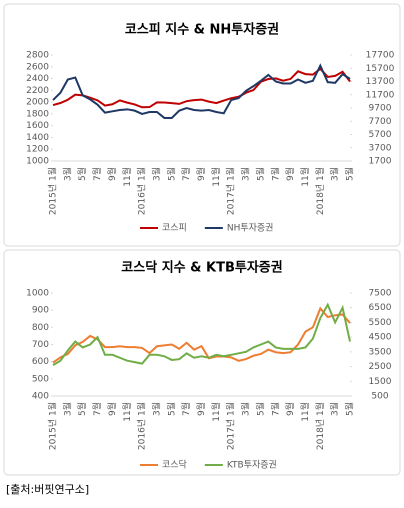 The height and width of the screenshot is (508, 404). What do you see at coordinates (40, 328) in the screenshot?
I see `y-tick-label: 800` at bounding box center [40, 328].